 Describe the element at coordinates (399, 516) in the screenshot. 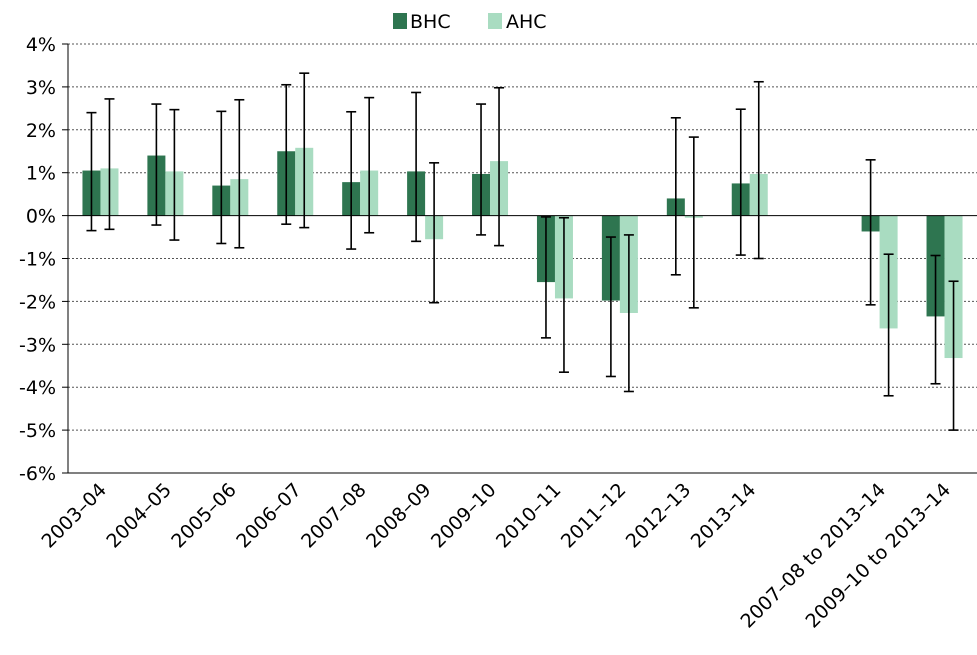

I see `x-category-label: 2008–09` at that location.